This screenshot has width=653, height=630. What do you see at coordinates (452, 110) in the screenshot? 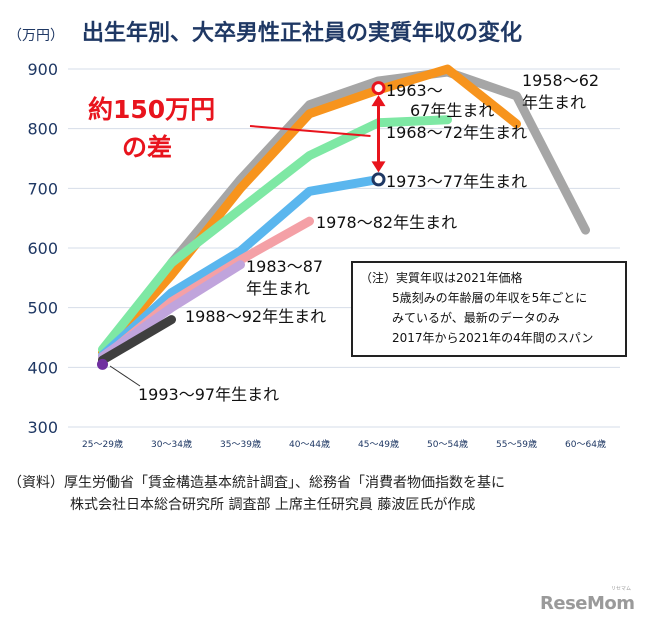
I see `series-label-1963-line2: 67年生まれ` at bounding box center [452, 110].